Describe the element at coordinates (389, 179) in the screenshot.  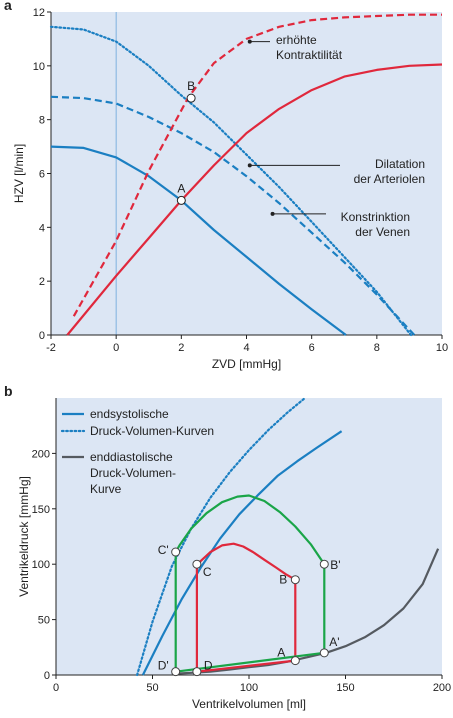
I see `annotation-line: der Arteriolen` at that location.